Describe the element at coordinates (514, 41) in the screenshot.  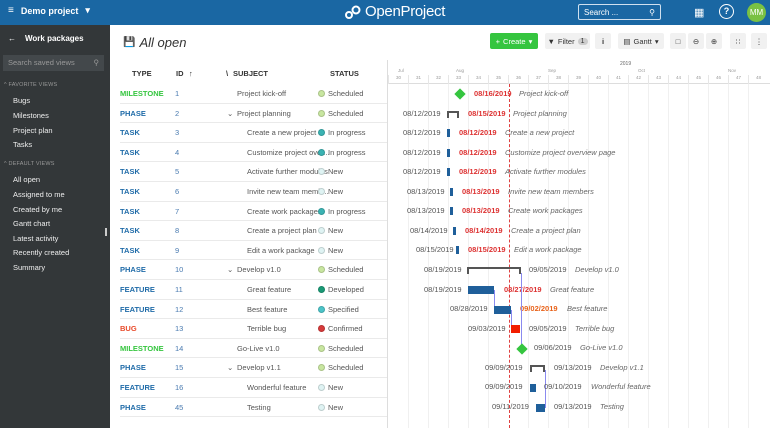
I see `create-button: + Create ▾` at that location.